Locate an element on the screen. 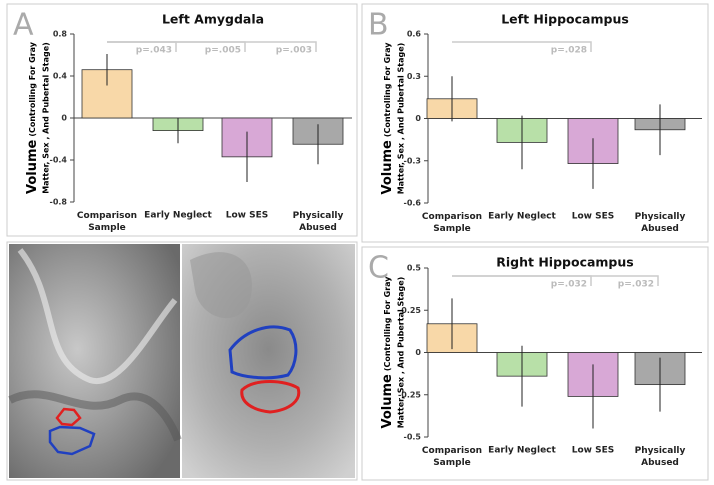  y-tick-label: 0.3 is located at coordinates (414, 76).